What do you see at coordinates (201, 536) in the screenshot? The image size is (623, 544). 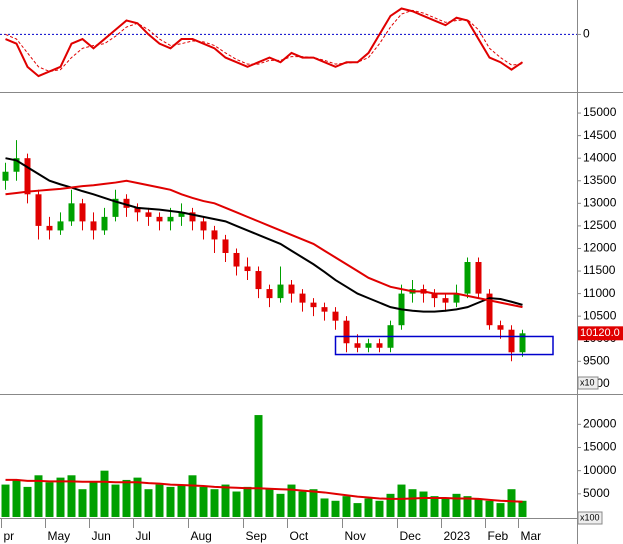 I see `x-tick-label: Aug` at bounding box center [201, 536].